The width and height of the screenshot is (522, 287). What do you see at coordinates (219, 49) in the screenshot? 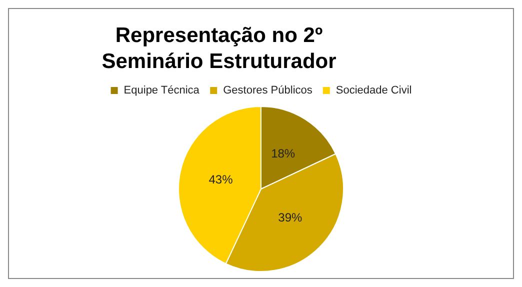
I see `chart-title: Representação no 2º Seminário Estruturador` at bounding box center [219, 49].